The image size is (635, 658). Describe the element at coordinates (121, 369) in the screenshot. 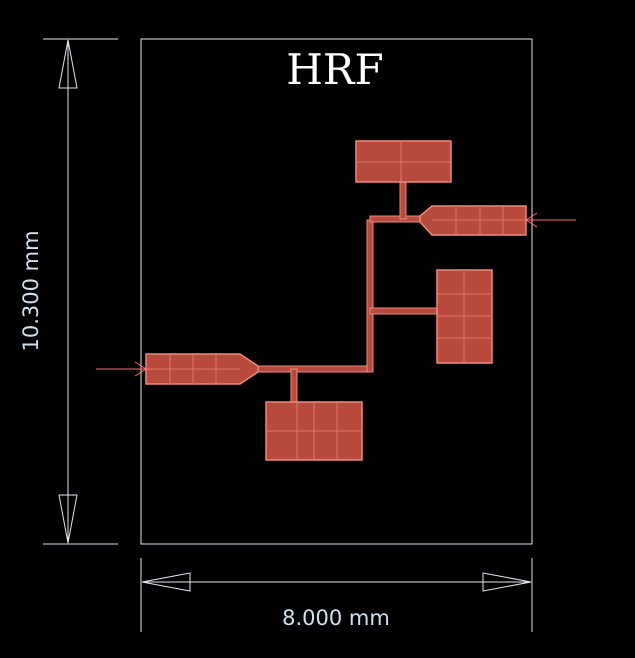

I see `input-port-marker` at that location.